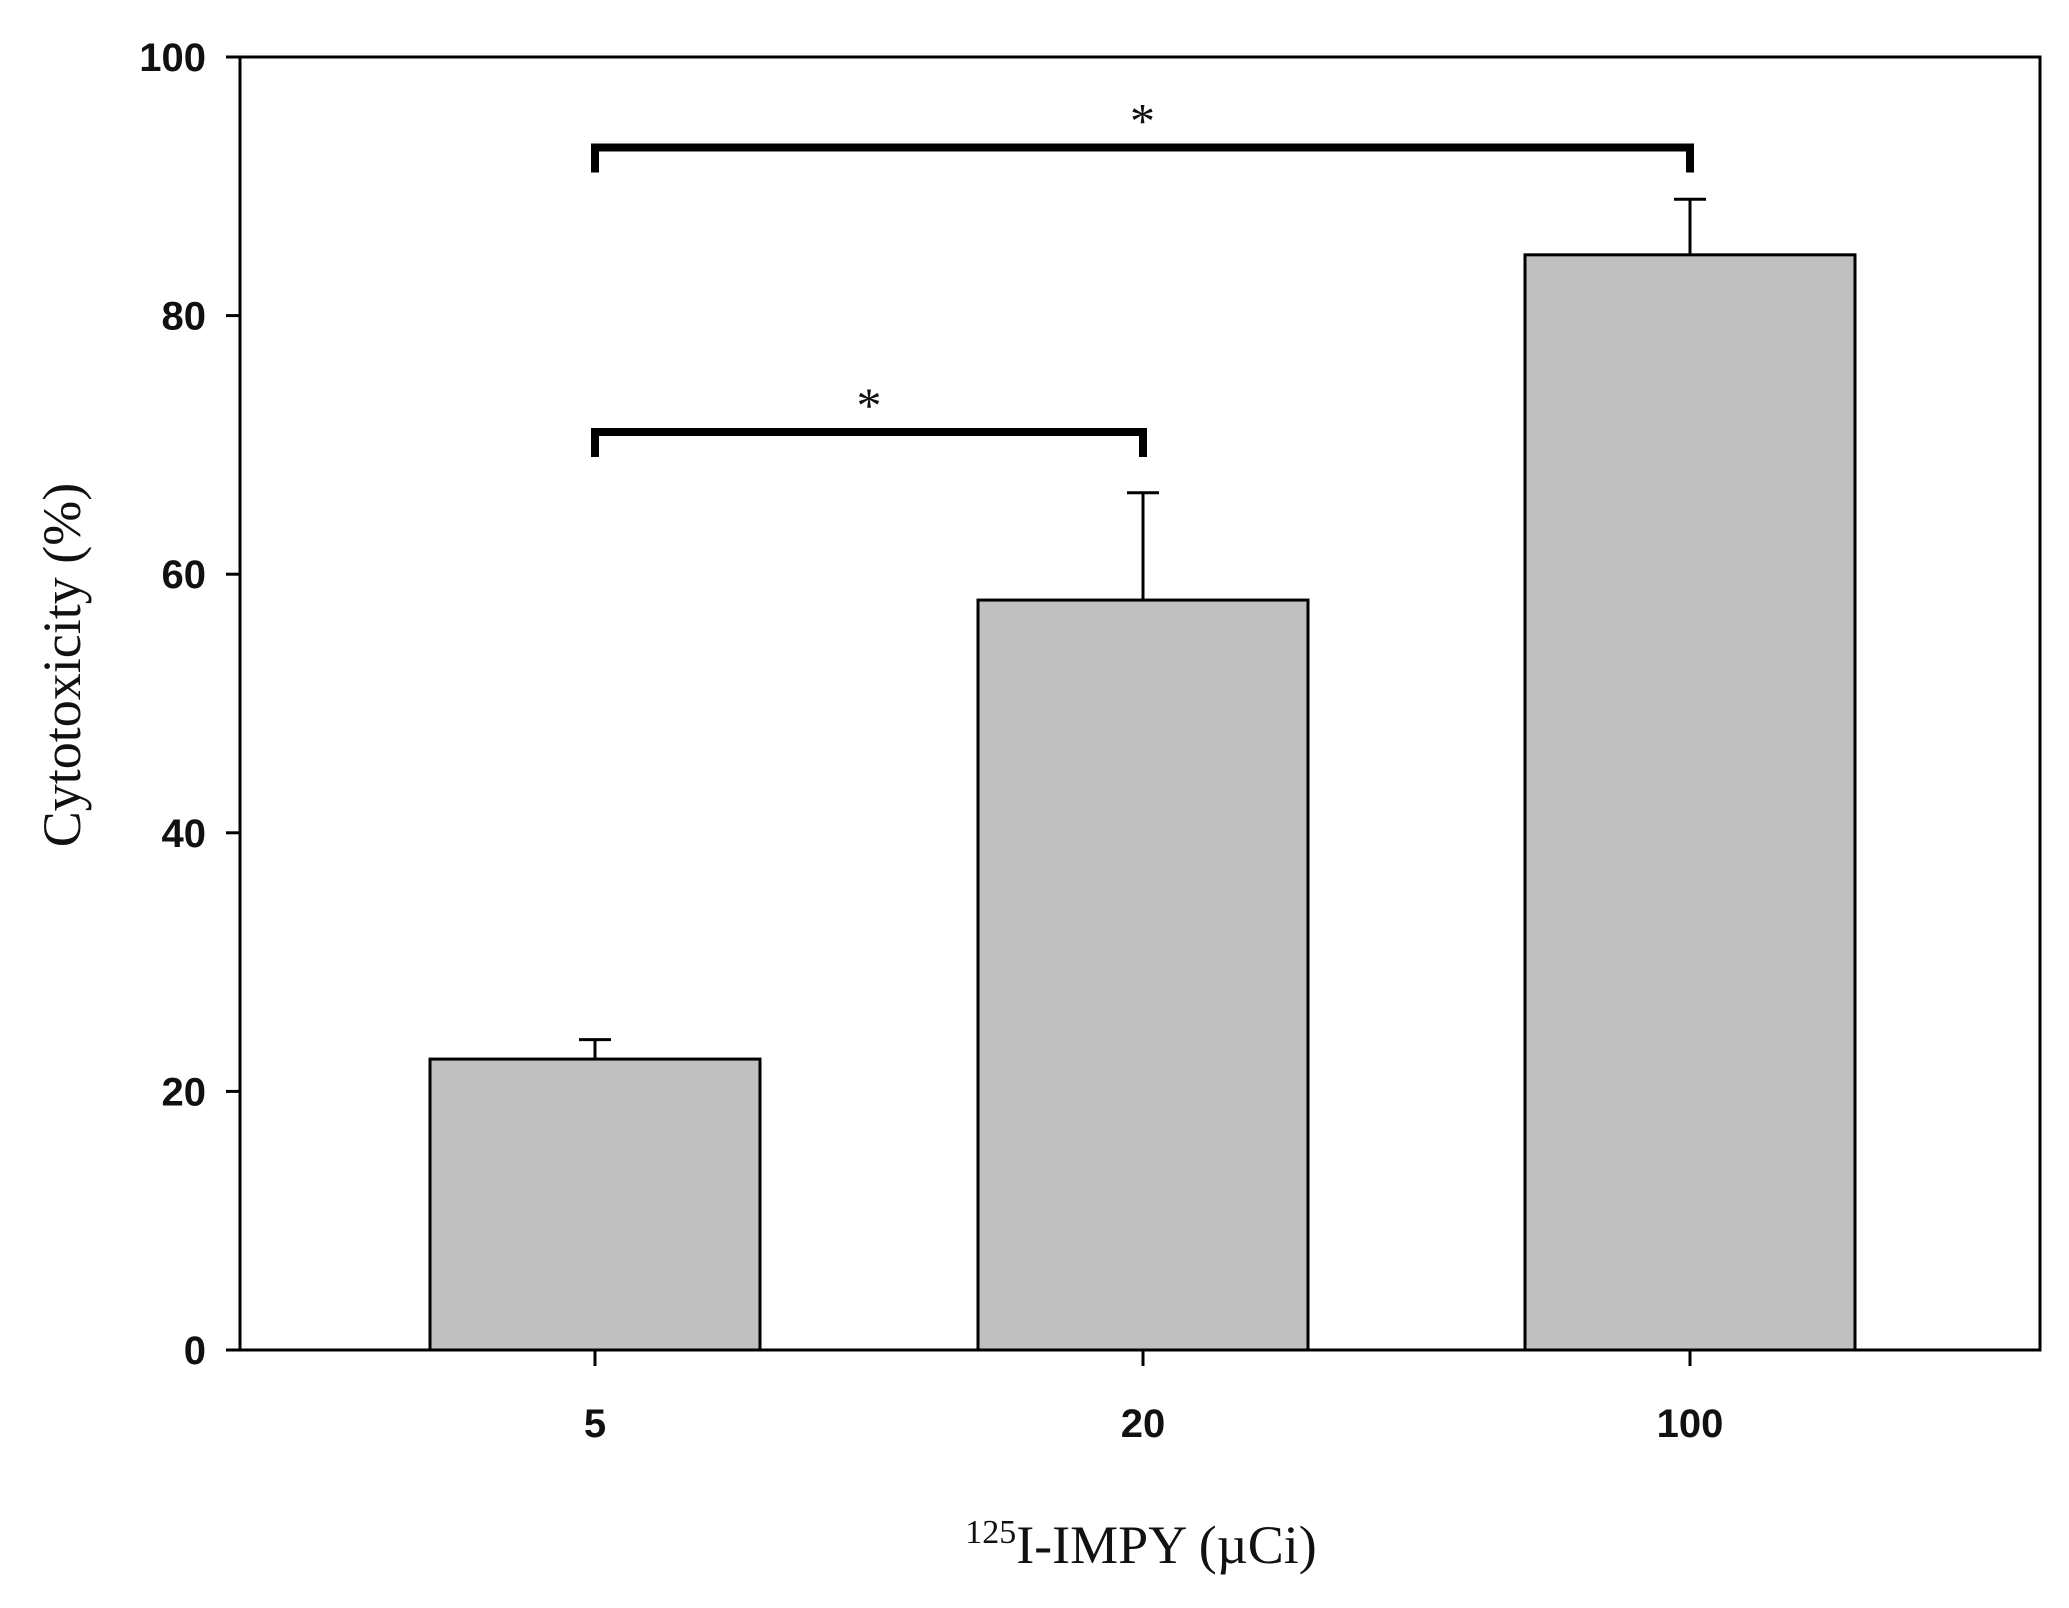 The height and width of the screenshot is (1608, 2069). Describe the element at coordinates (195, 1351) in the screenshot. I see `y-tick-label-0: 0` at that location.